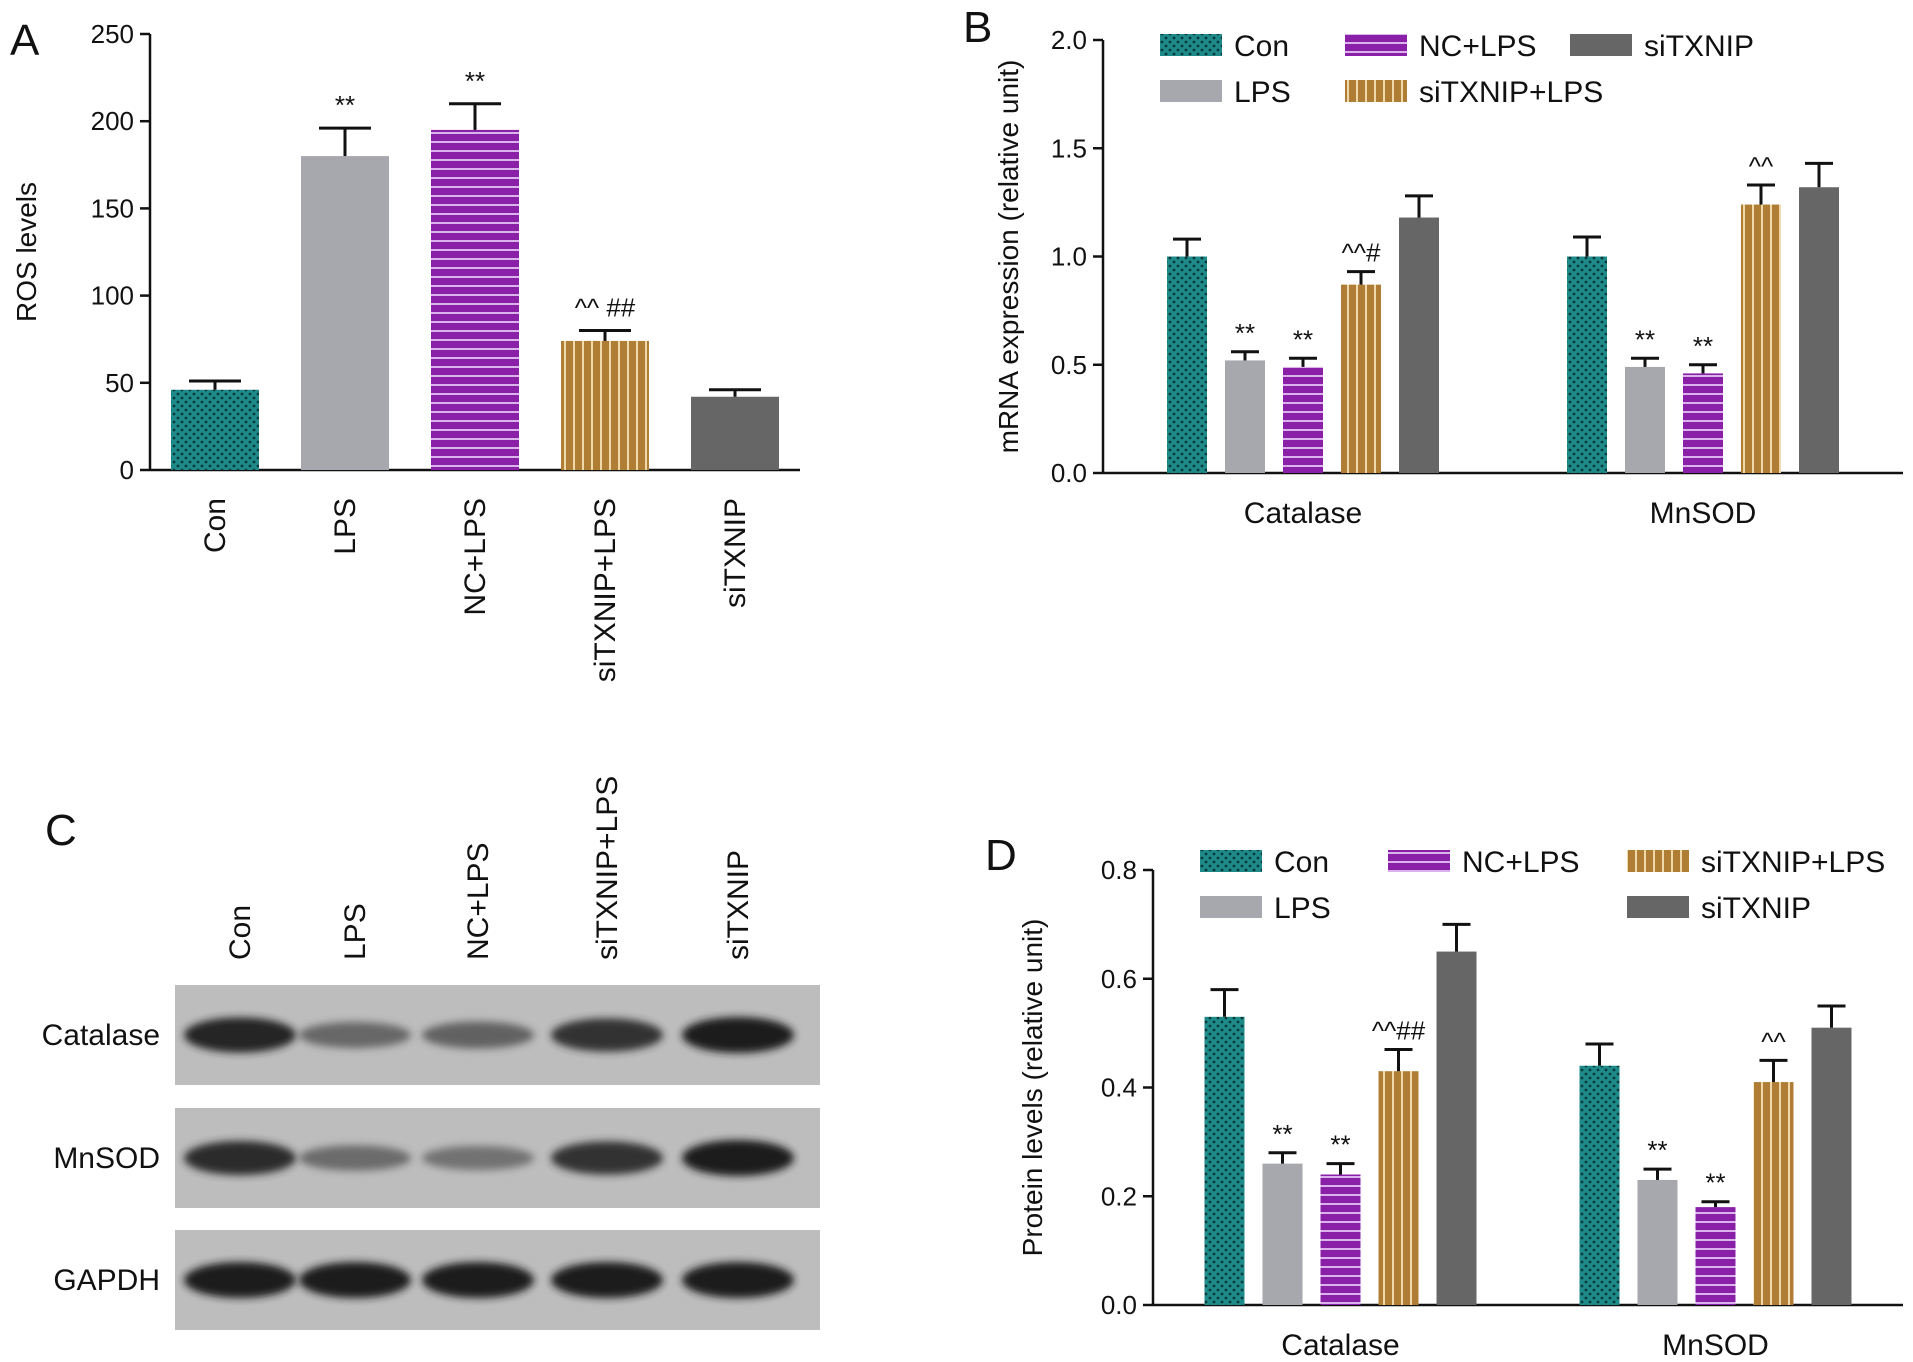 The height and width of the screenshot is (1362, 1913). What do you see at coordinates (1069, 257) in the screenshot?
I see `y-tick-label: 1.0` at bounding box center [1069, 257].